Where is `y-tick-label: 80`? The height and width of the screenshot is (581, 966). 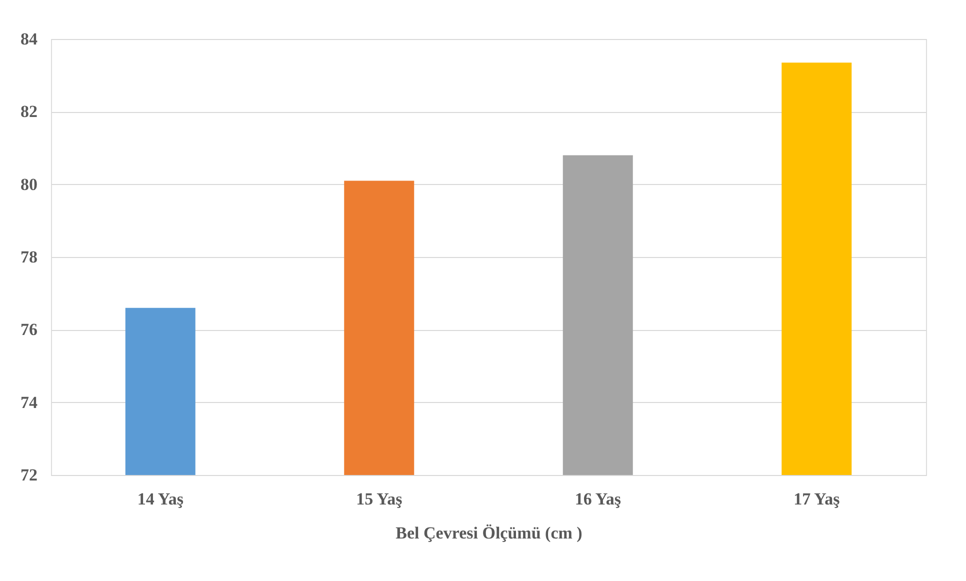
y-tick-label: 80 is located at coordinates (29, 184).